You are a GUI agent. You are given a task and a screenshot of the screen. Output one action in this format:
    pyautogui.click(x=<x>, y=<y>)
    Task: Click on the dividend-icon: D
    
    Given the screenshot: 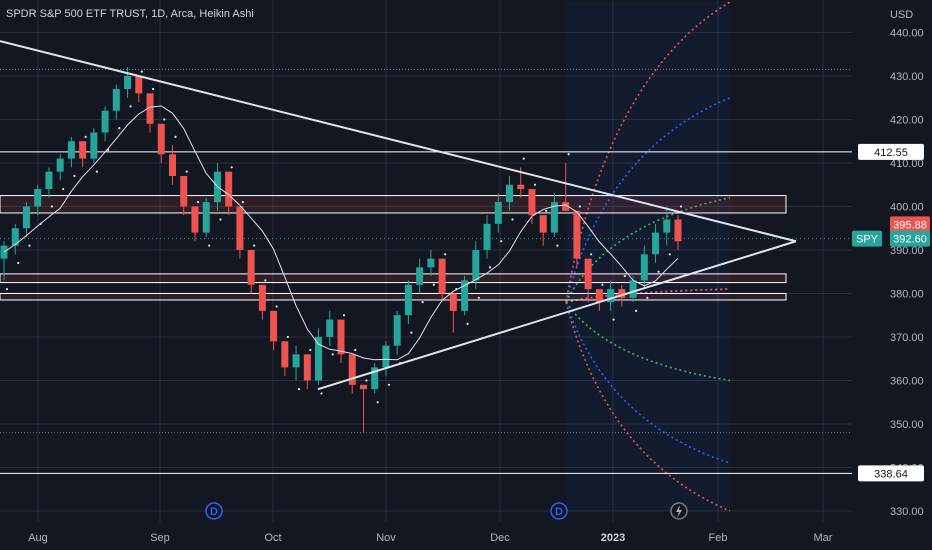 What is the action you would take?
    pyautogui.click(x=214, y=511)
    